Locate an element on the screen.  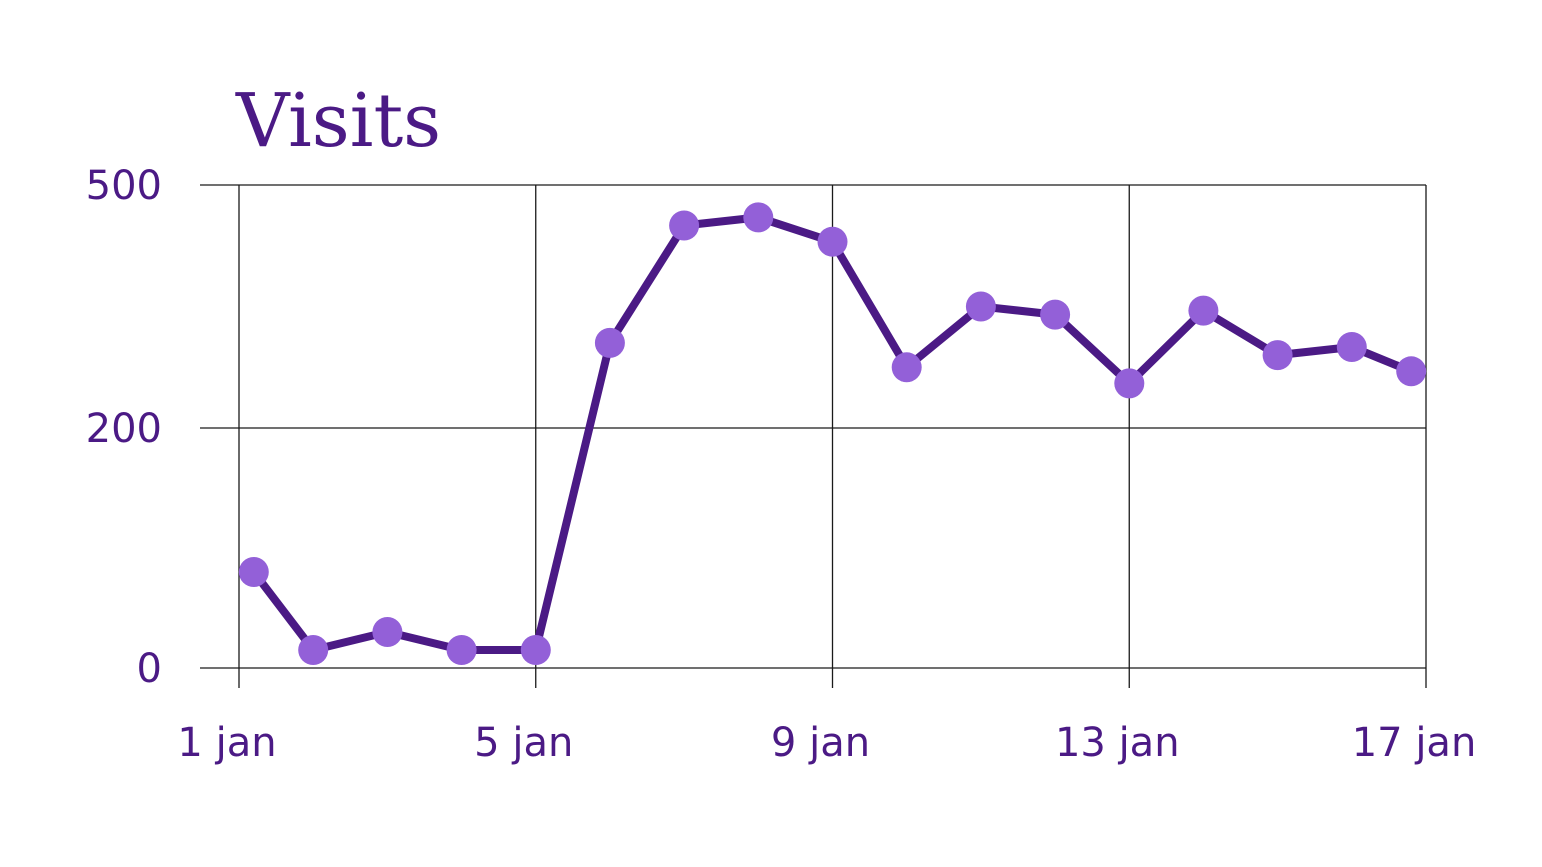
x-tick-label: 17 jan is located at coordinates (1414, 743).